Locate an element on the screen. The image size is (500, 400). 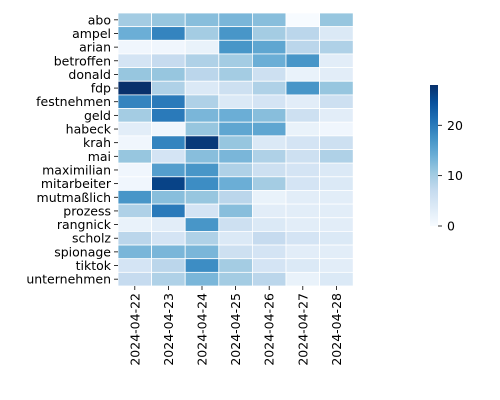
x-tick-label: 2024-04-25 is located at coordinates (235, 329).